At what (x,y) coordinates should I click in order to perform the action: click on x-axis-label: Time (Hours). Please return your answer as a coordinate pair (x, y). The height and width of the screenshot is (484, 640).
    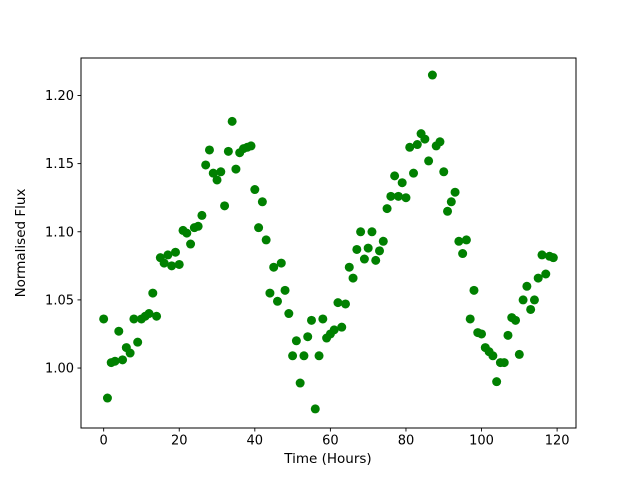
    Looking at the image, I should click on (327, 459).